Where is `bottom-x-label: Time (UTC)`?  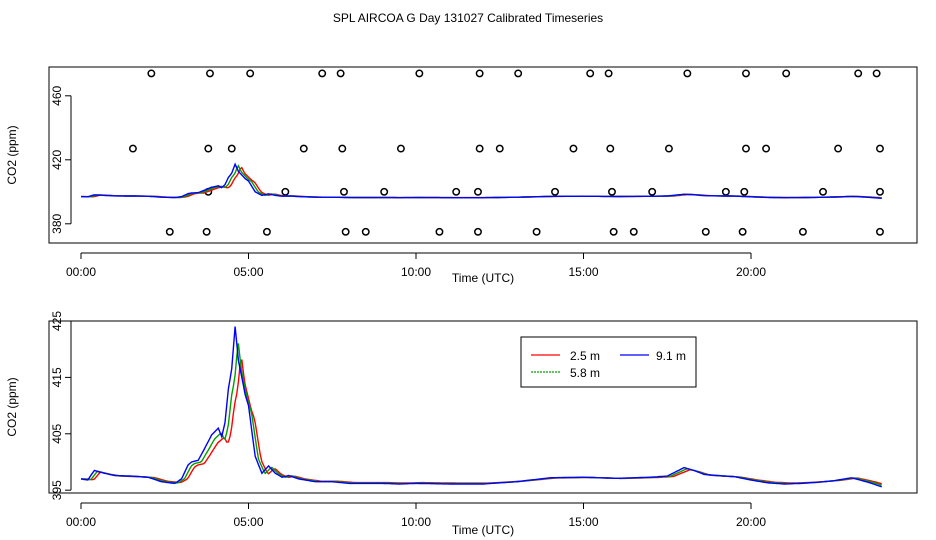
bottom-x-label: Time (UTC) is located at coordinates (483, 530).